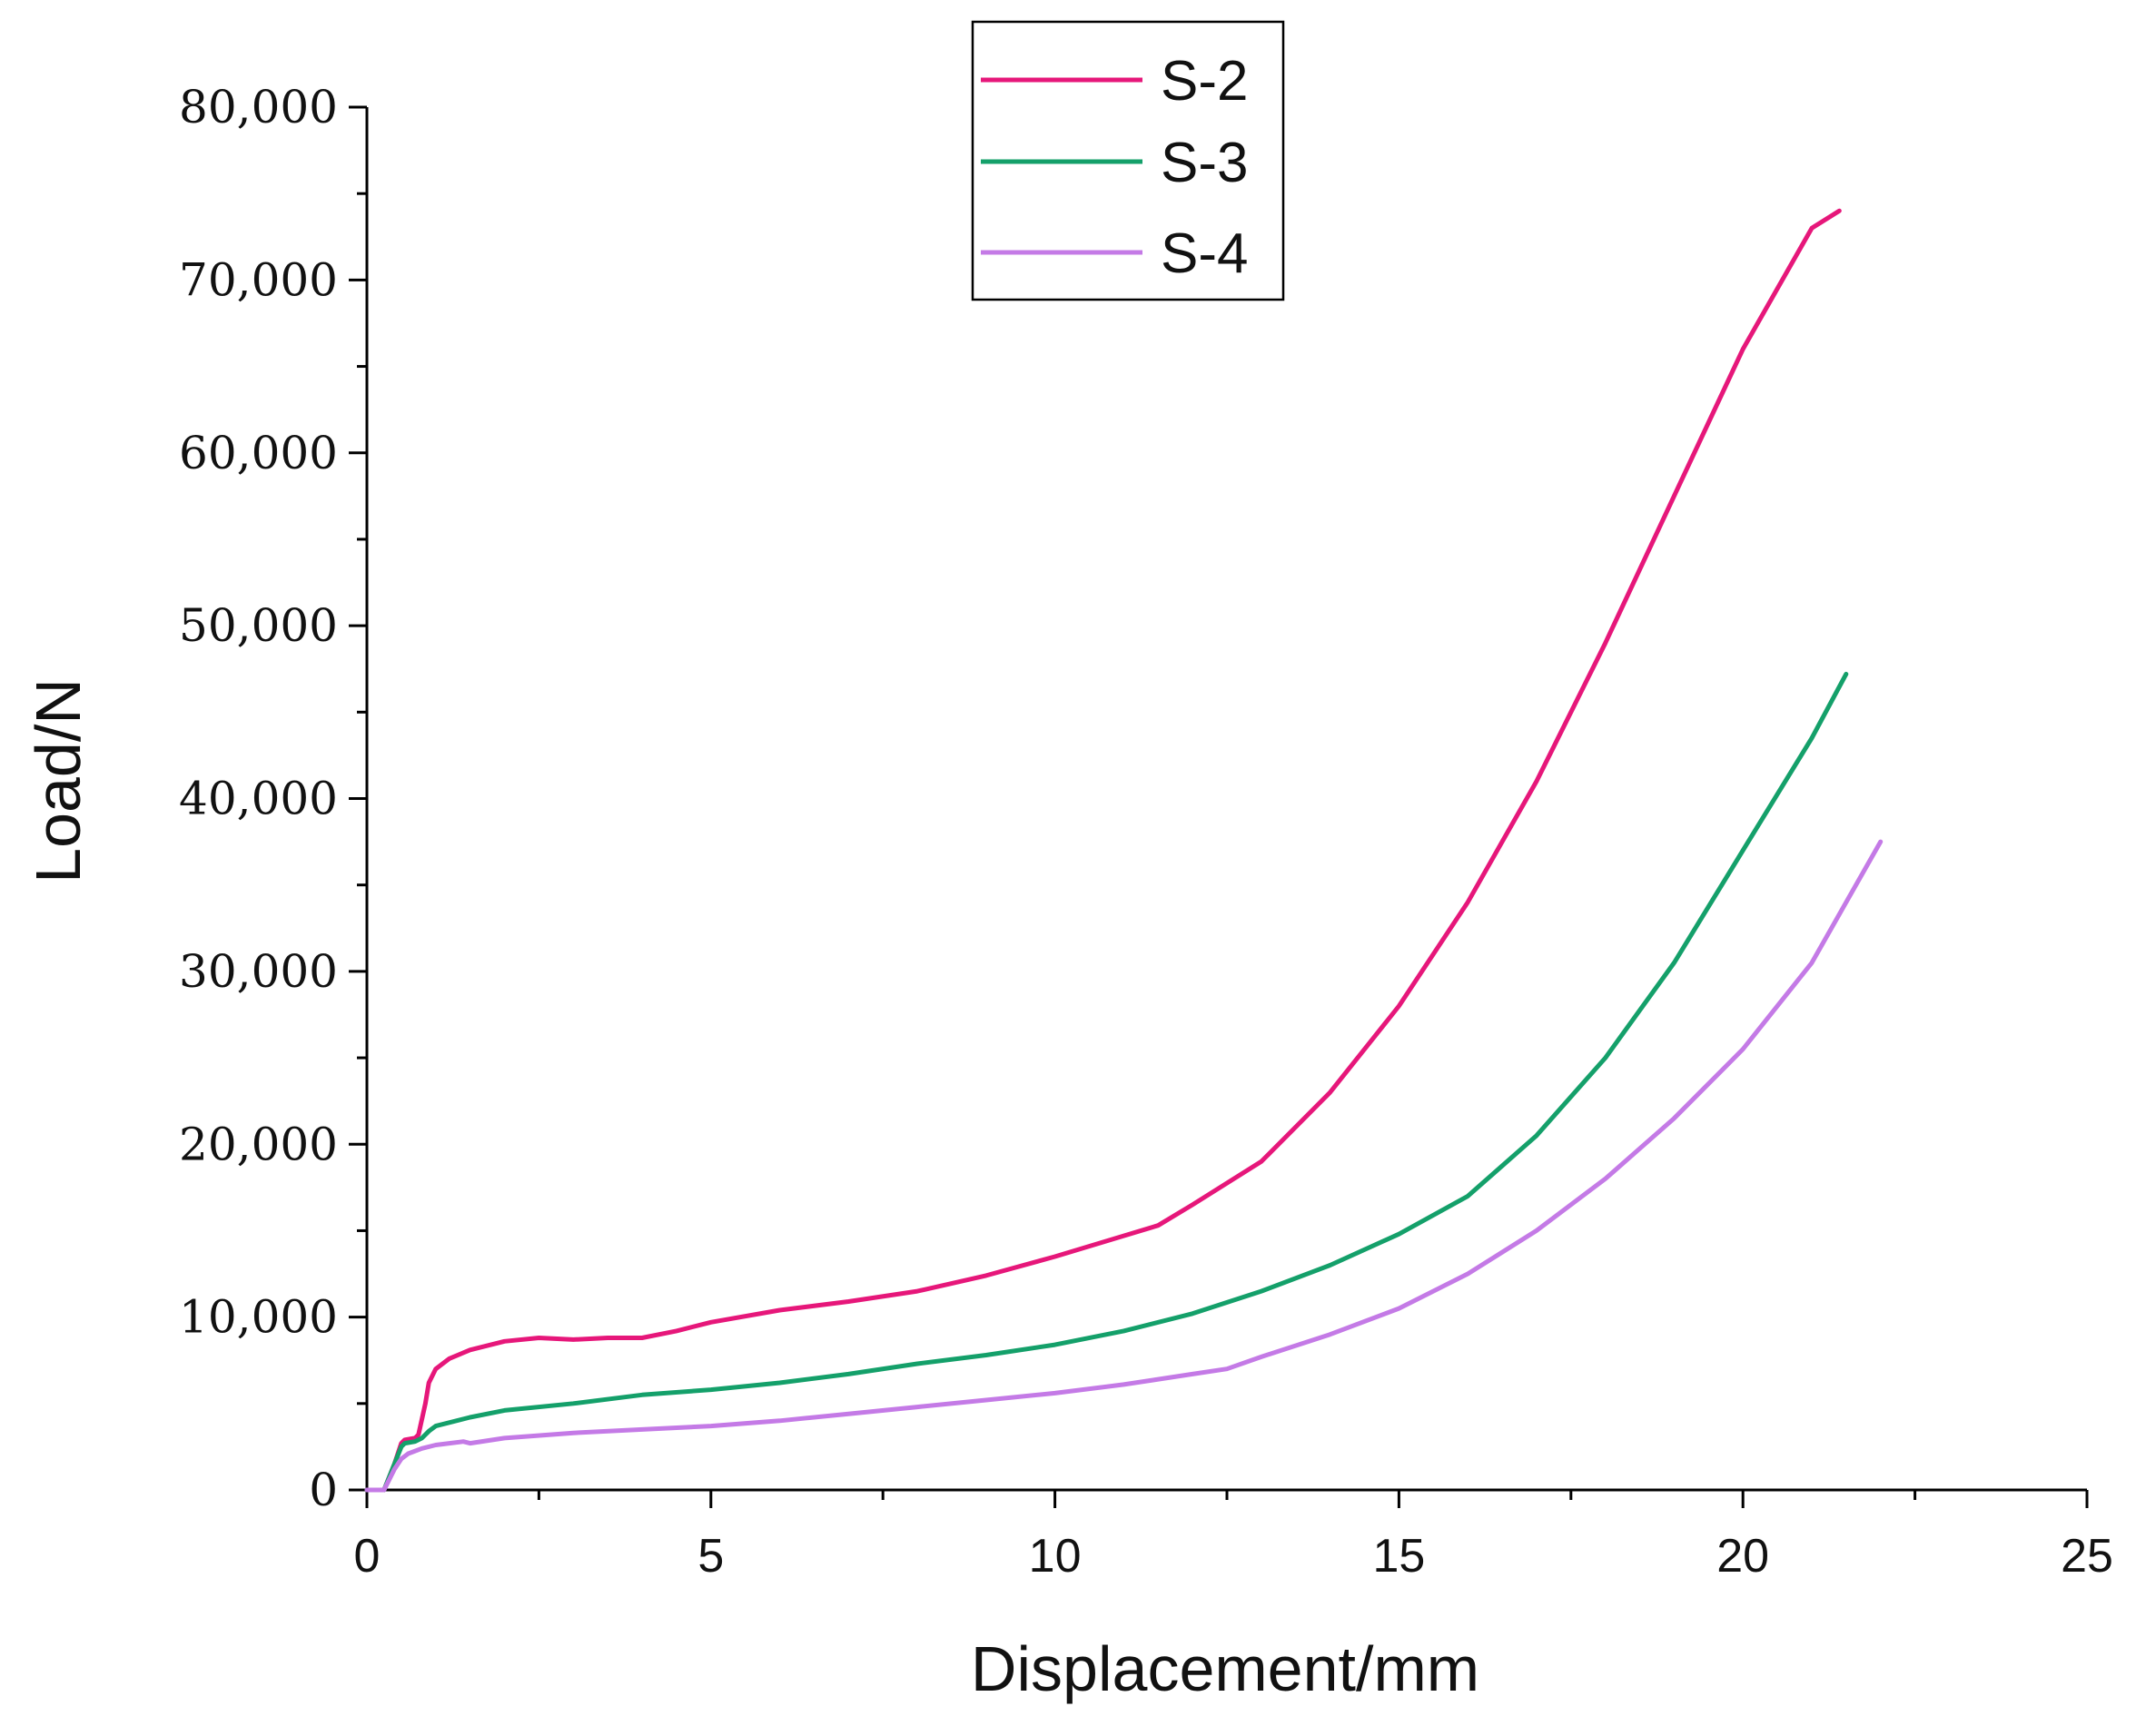  What do you see at coordinates (1128, 160) in the screenshot?
I see `legend: S-2 S-3 S-4` at bounding box center [1128, 160].